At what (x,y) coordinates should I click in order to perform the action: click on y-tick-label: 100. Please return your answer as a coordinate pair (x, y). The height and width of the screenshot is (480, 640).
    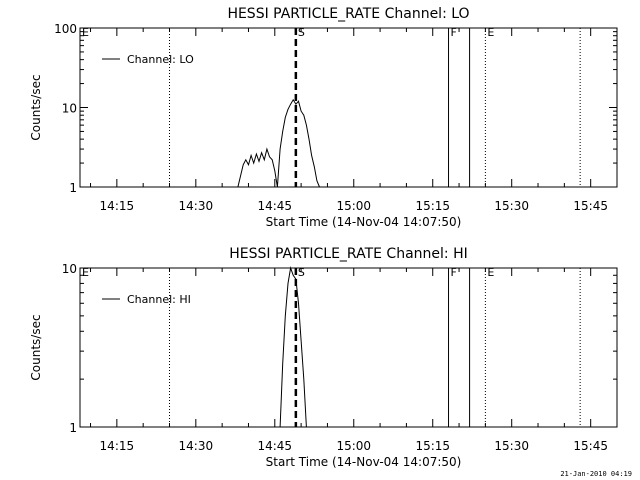
    Looking at the image, I should click on (65, 29).